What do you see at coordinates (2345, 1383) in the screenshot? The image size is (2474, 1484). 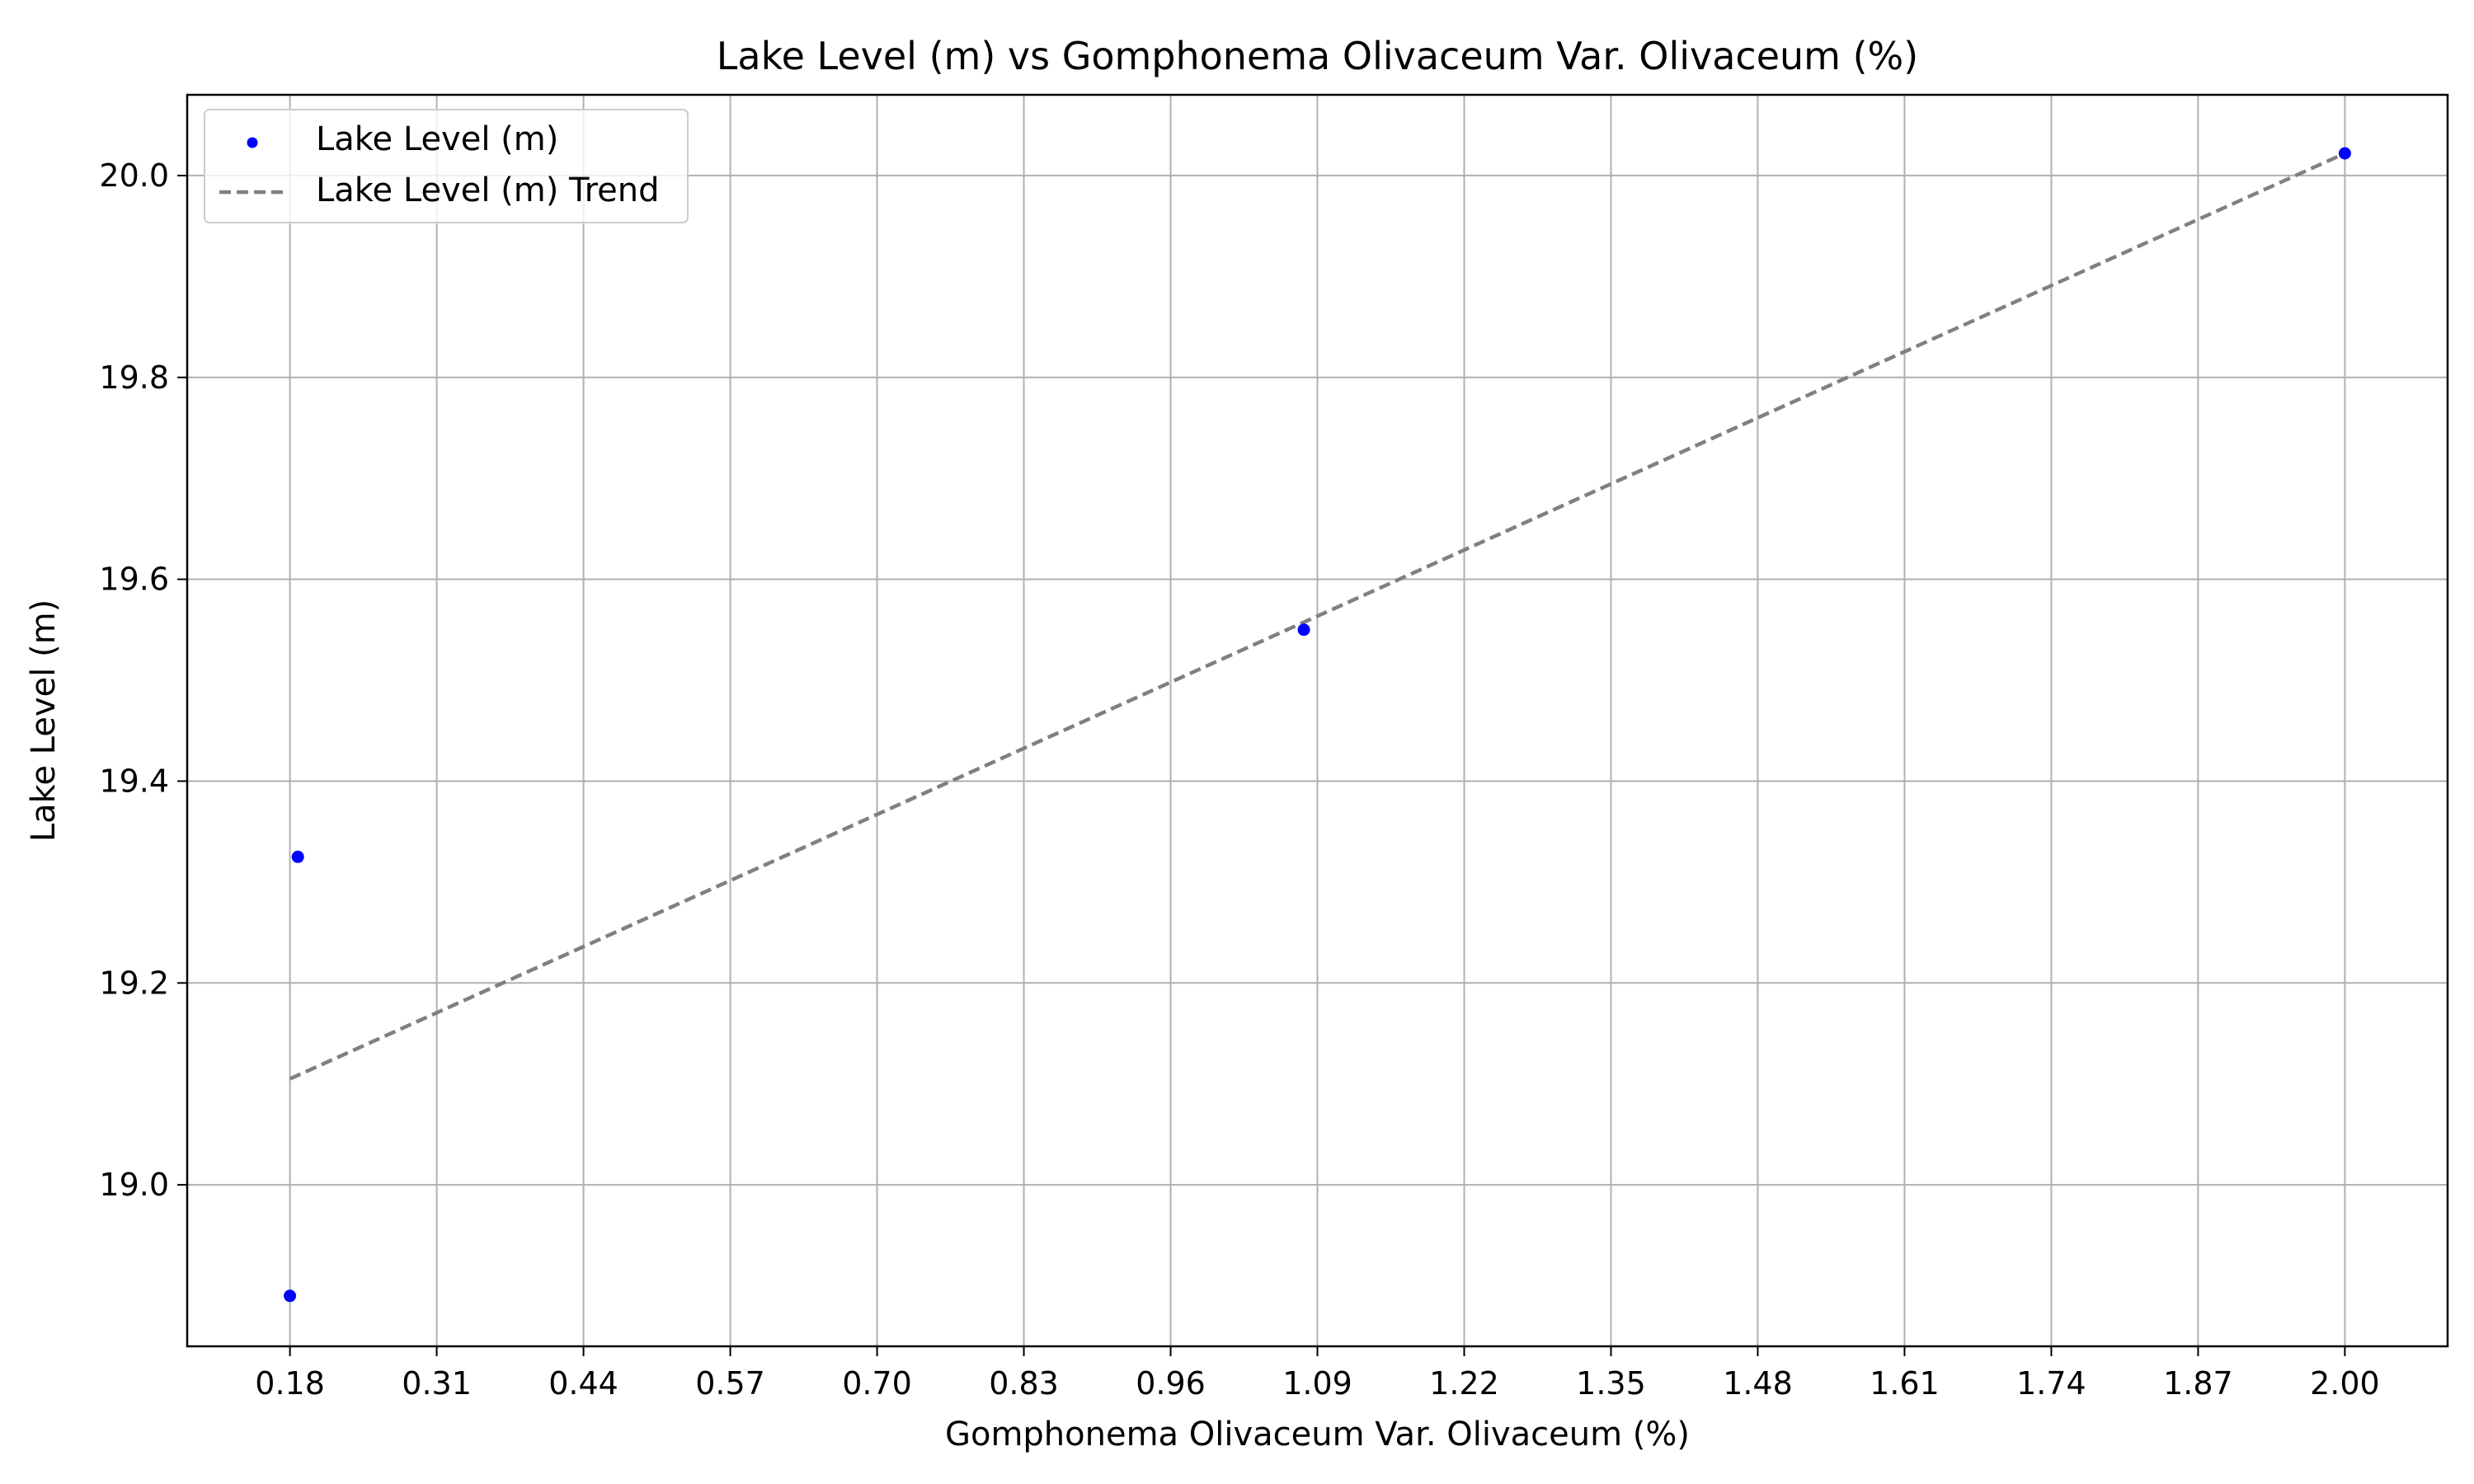 I see `x-tick-label: 2.00` at bounding box center [2345, 1383].